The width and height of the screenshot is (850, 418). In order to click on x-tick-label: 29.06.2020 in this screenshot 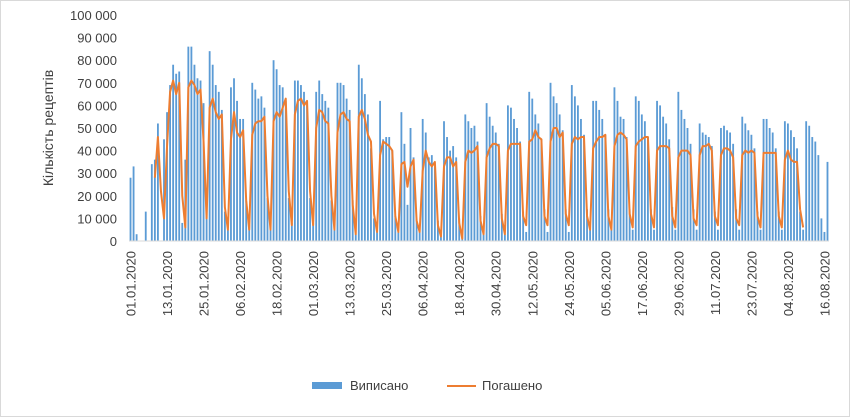, I will do `click(678, 283)`.